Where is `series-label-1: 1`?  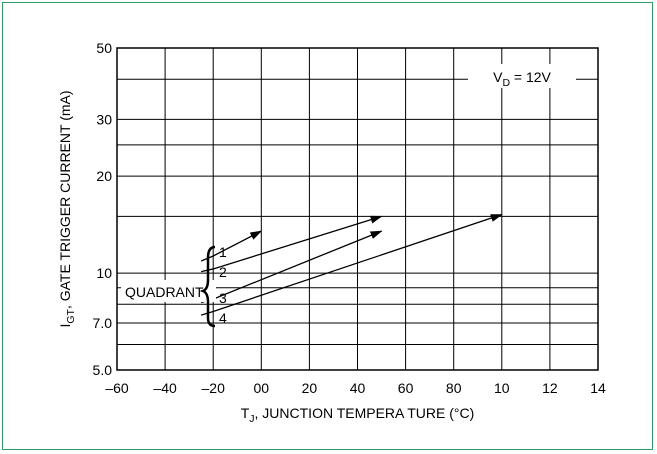
series-label-1: 1 is located at coordinates (223, 252).